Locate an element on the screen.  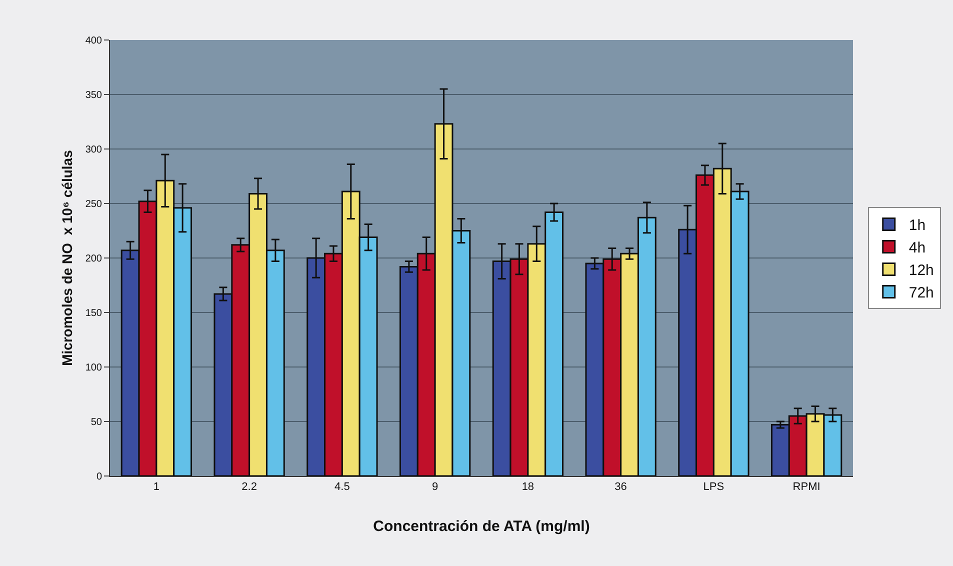
x-axis-title: Concentración de ATA (mg/ml) is located at coordinates (481, 526).